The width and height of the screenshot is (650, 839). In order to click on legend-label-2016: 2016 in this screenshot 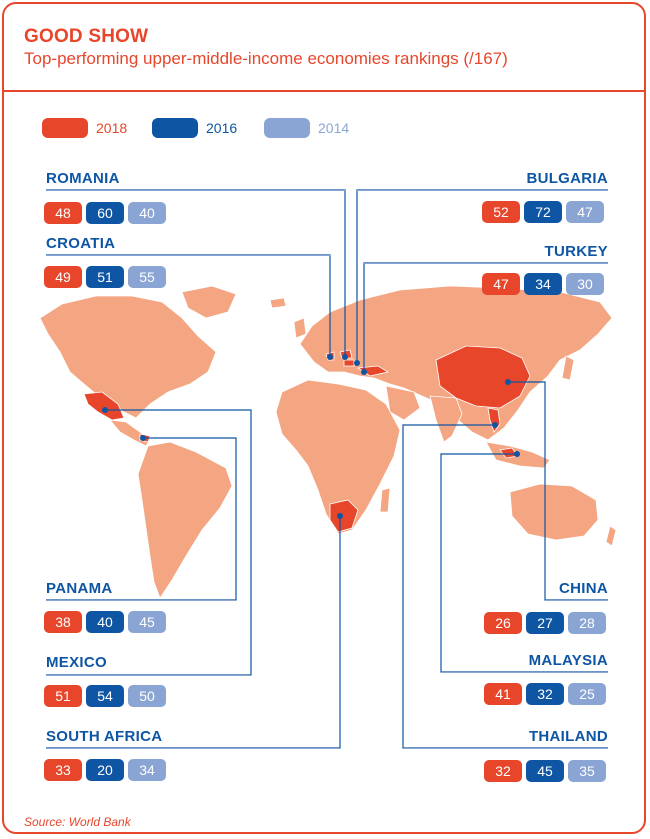, I will do `click(222, 128)`.